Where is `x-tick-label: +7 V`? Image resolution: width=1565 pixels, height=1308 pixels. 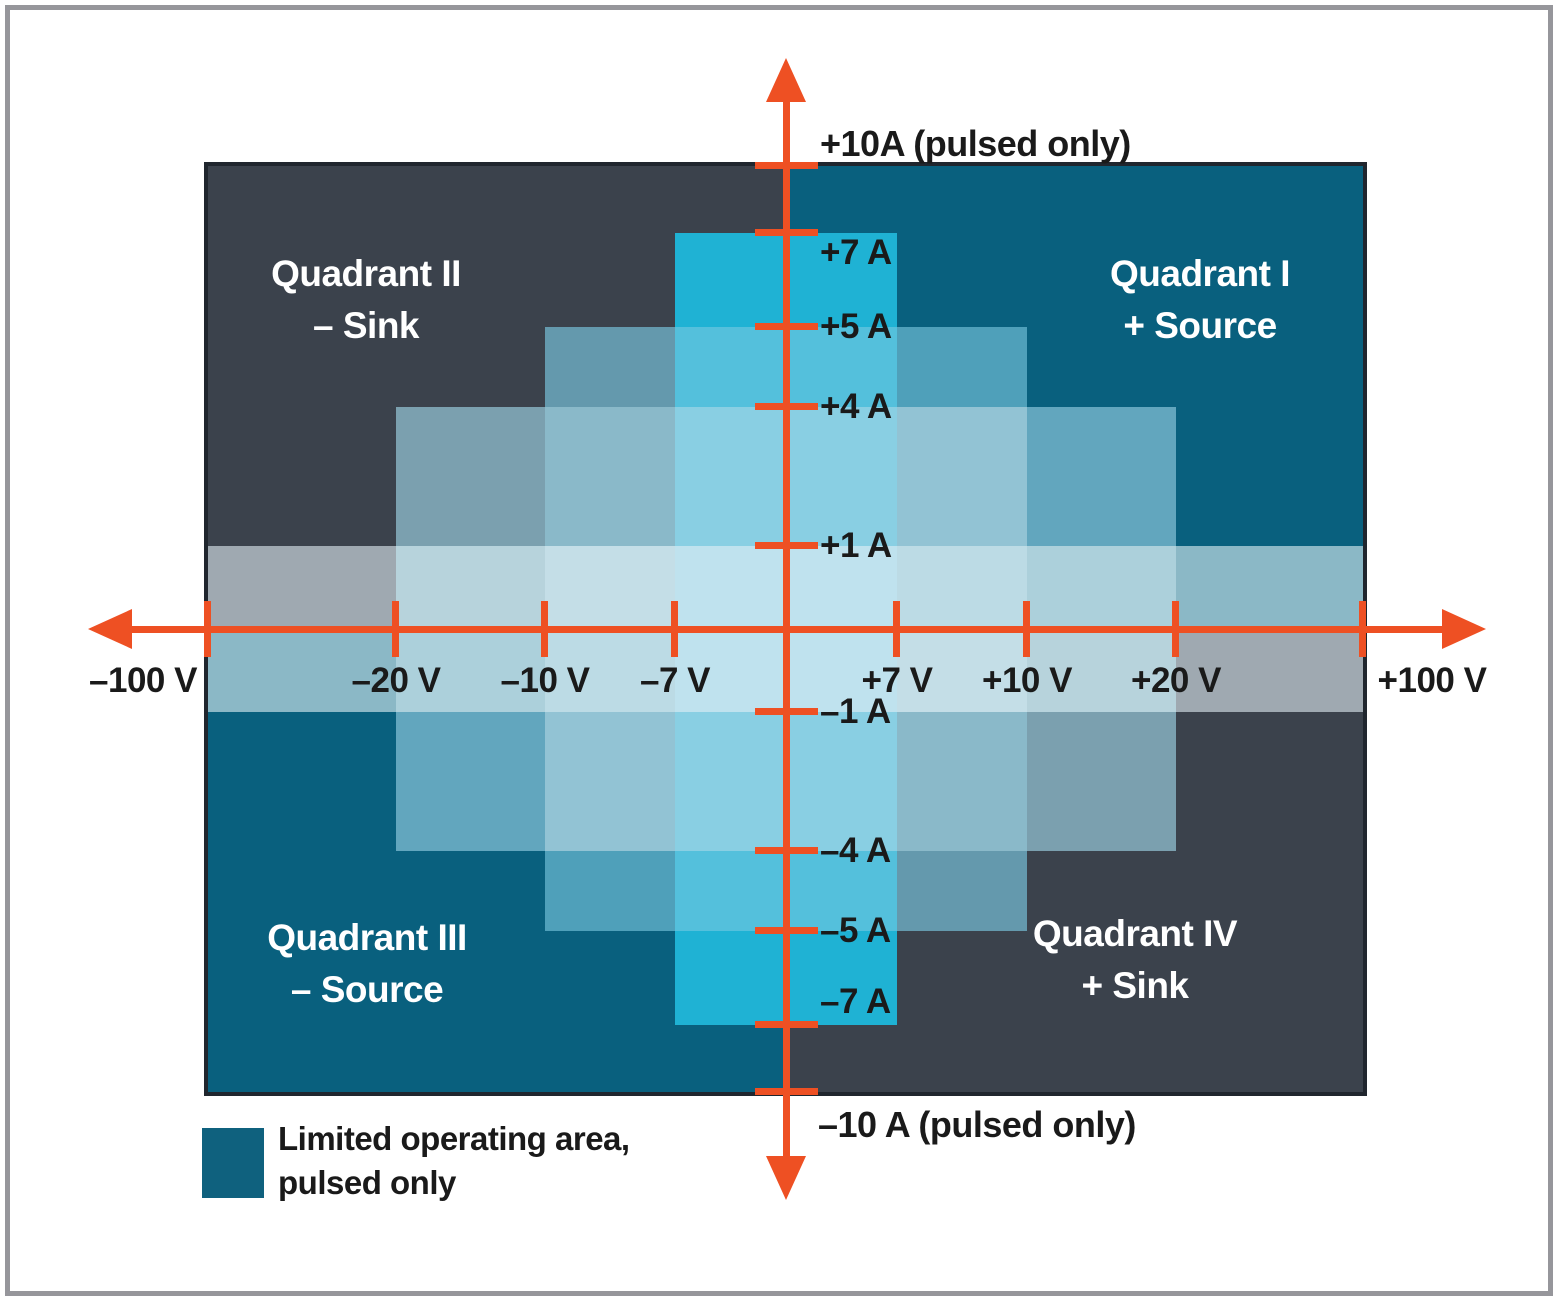 x-tick-label: +7 V is located at coordinates (897, 680).